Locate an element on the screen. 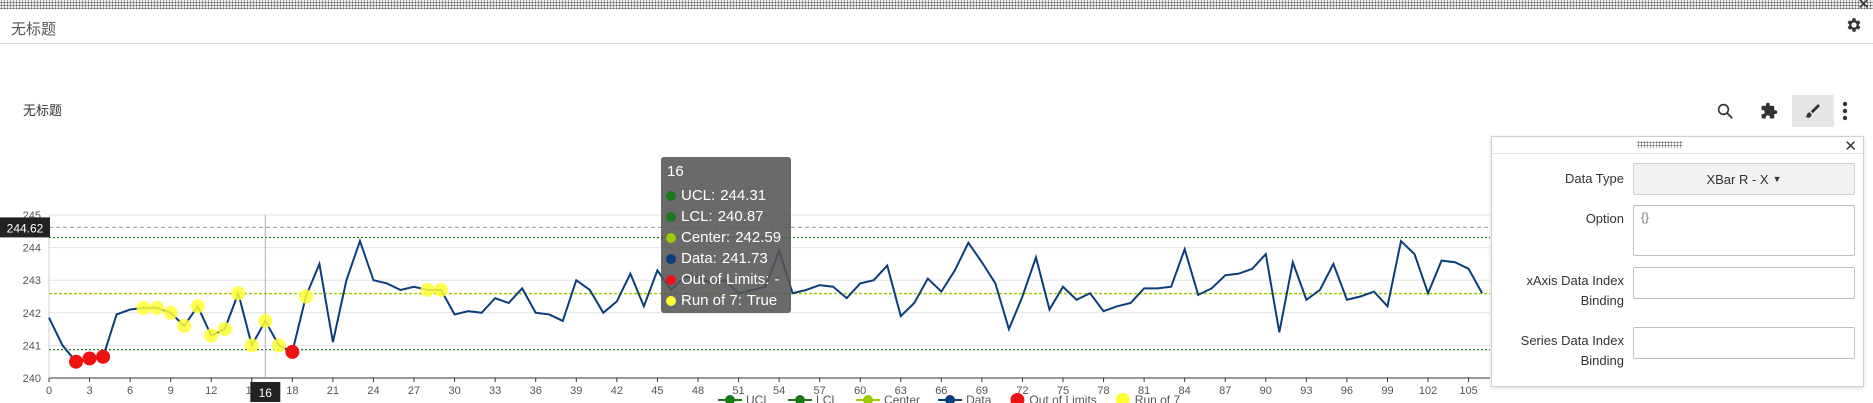  panel-divider is located at coordinates (1677, 153).